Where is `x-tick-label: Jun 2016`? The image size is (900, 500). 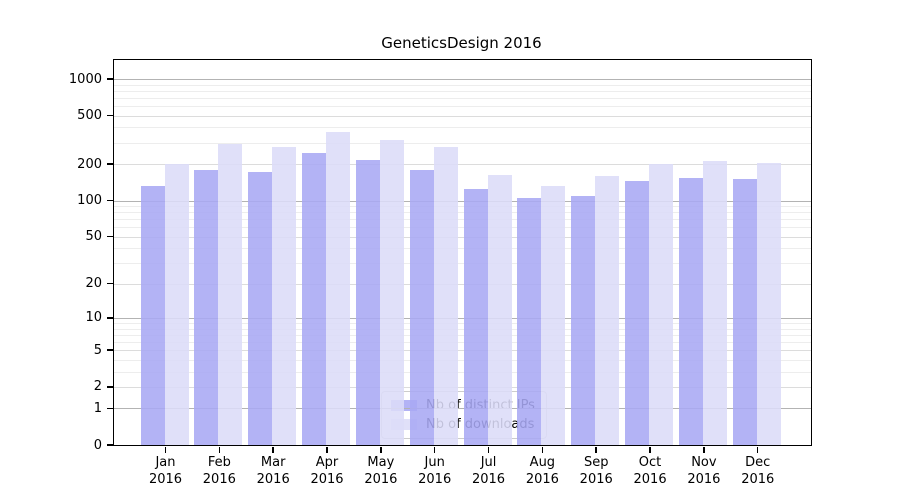 x-tick-label: Jun 2016 is located at coordinates (435, 471).